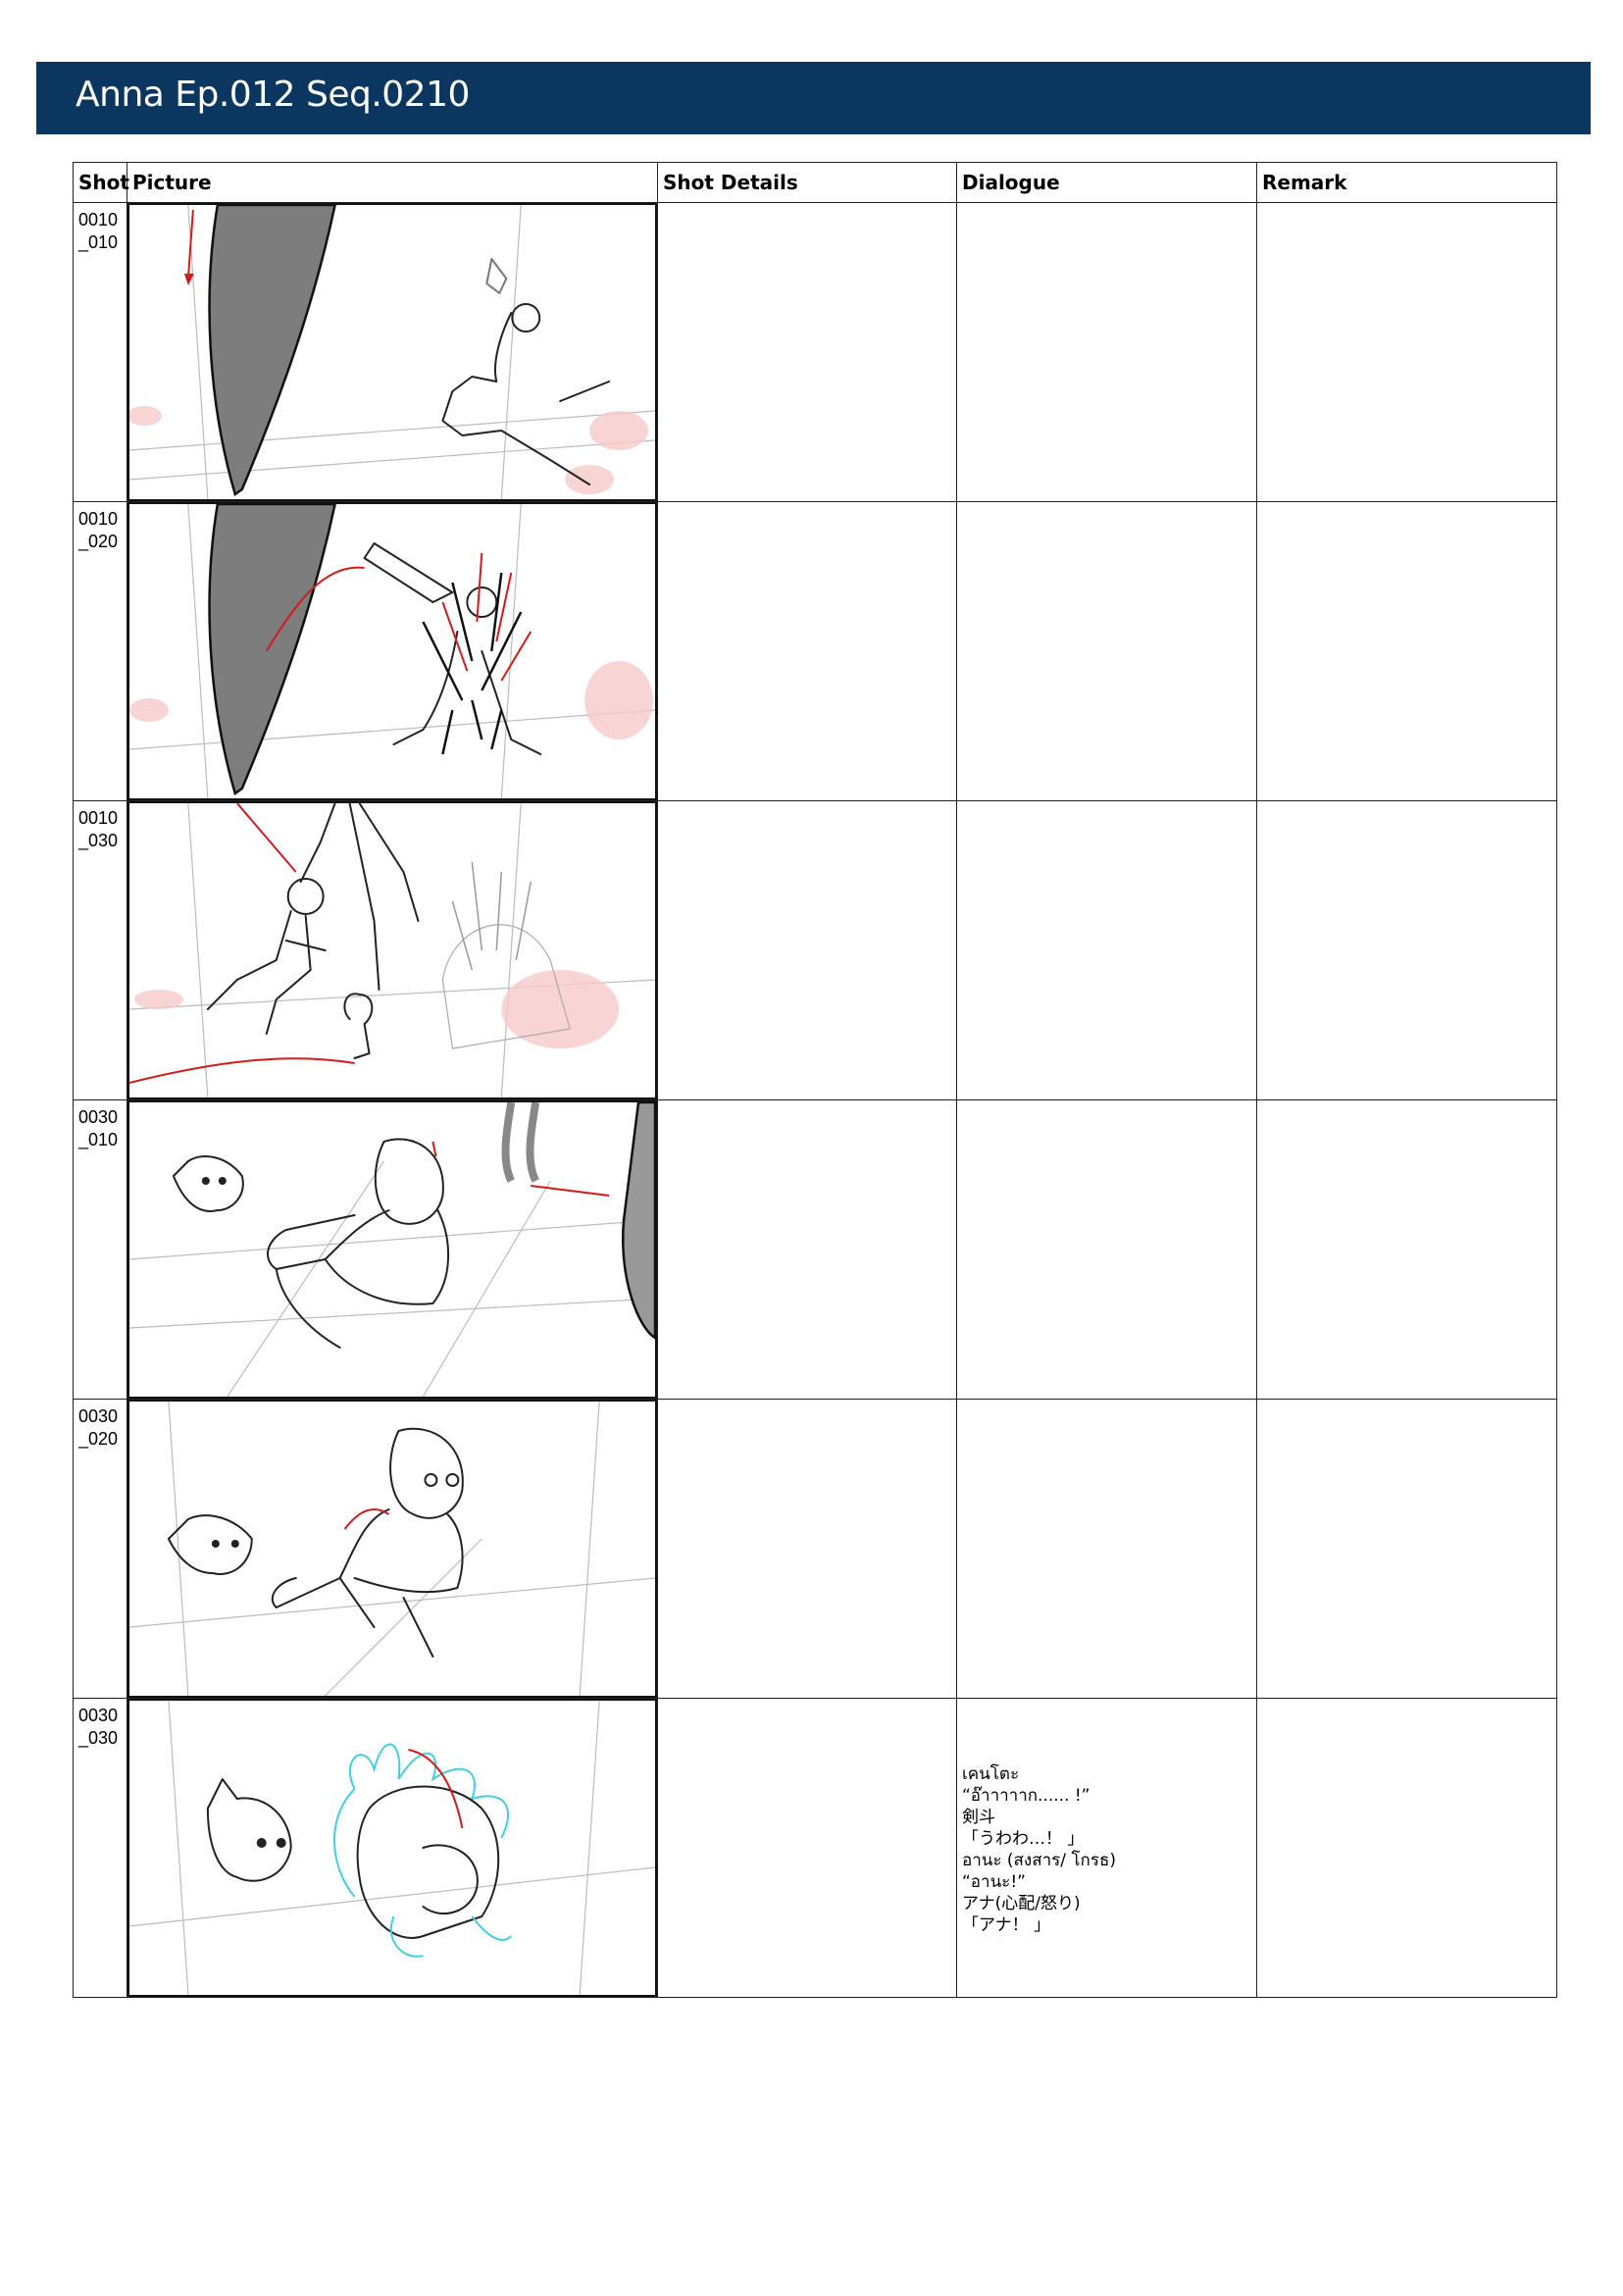 The width and height of the screenshot is (1623, 2296). Describe the element at coordinates (1107, 182) in the screenshot. I see `column-header-dialogue: Dialogue` at that location.